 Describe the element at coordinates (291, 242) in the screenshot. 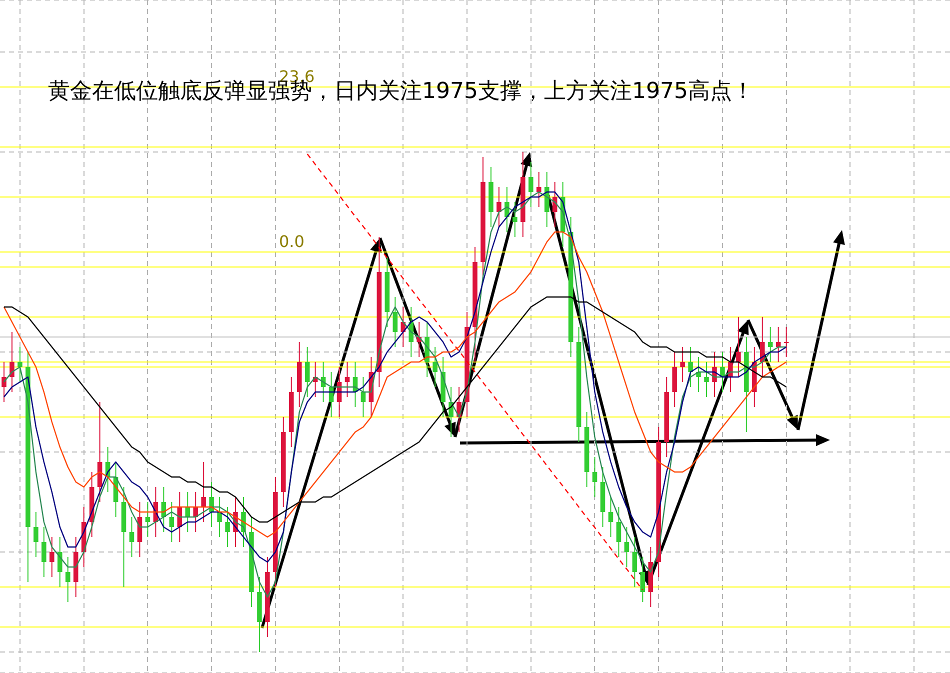

I see `annotation: 0.0` at that location.